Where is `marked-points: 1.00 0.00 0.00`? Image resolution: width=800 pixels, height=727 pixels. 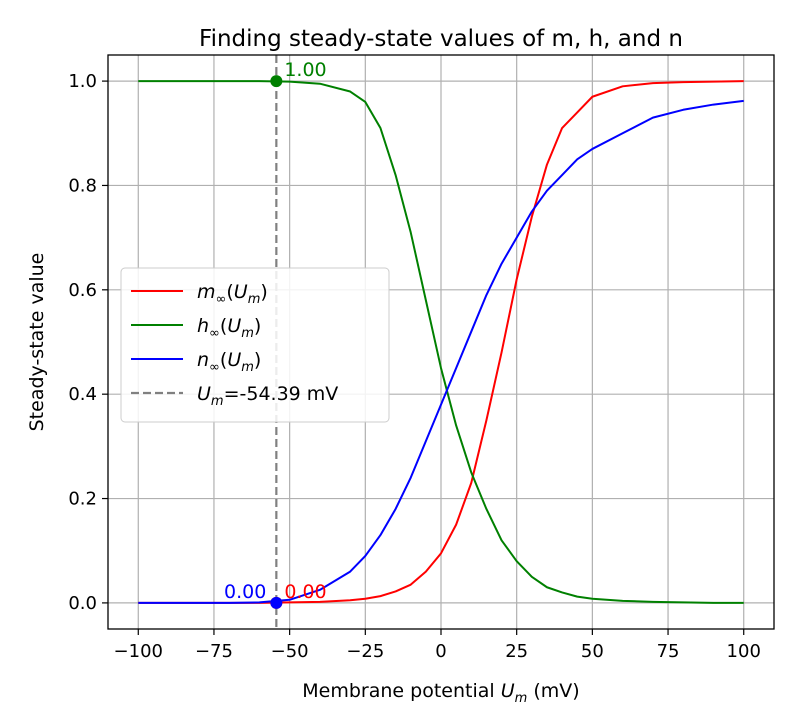
marked-points: 1.00 0.00 0.00 is located at coordinates (275, 334).